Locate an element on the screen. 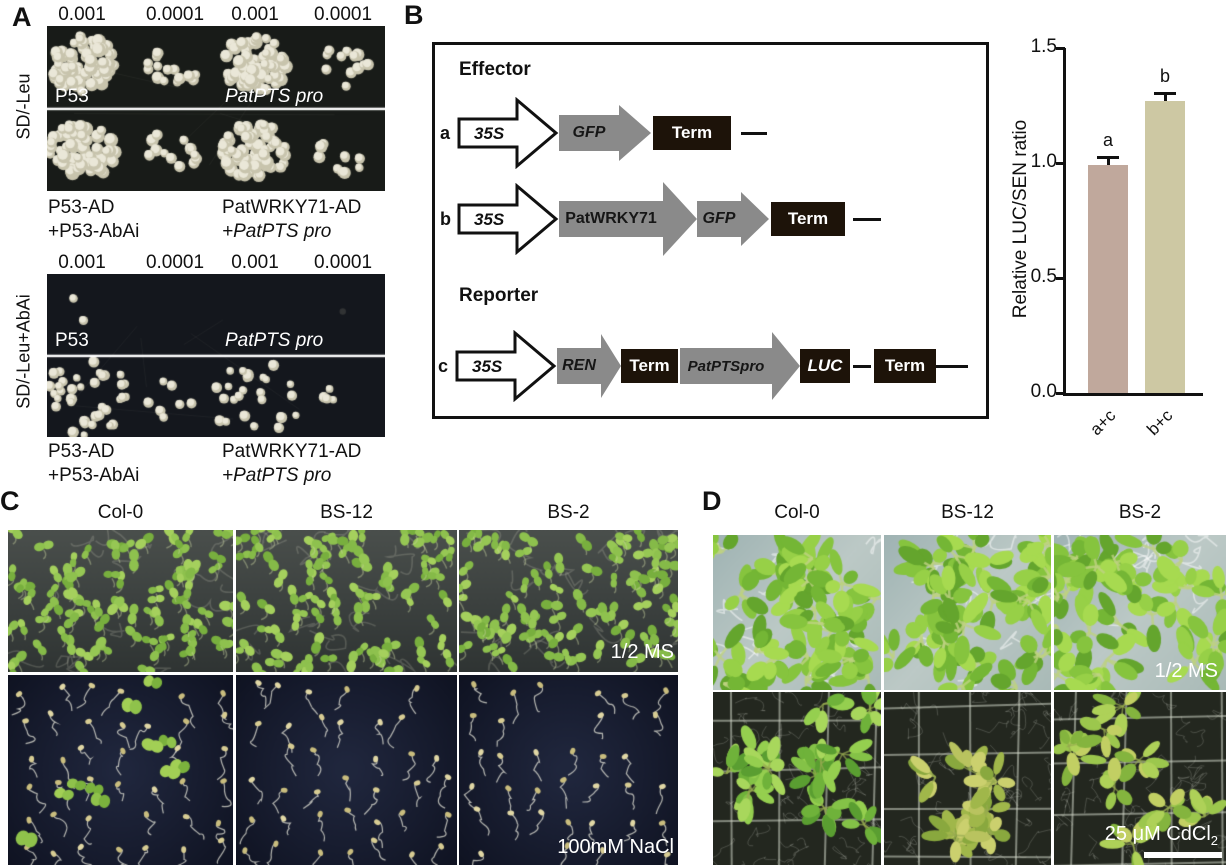  panel-b-label: B is located at coordinates (414, 15).